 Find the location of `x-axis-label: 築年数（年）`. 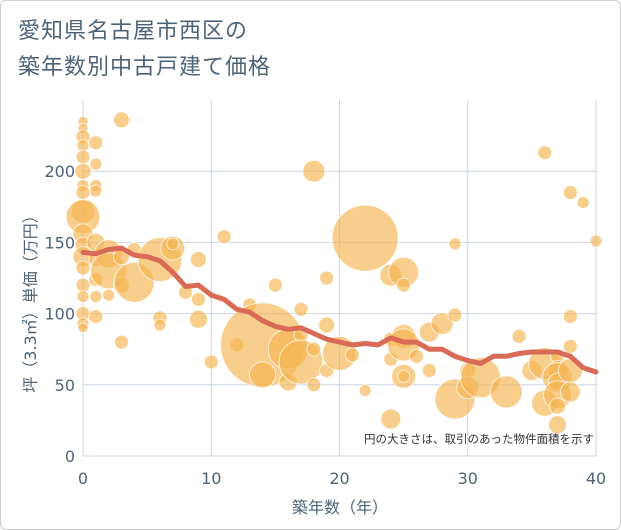

x-axis-label: 築年数（年） is located at coordinates (340, 507).